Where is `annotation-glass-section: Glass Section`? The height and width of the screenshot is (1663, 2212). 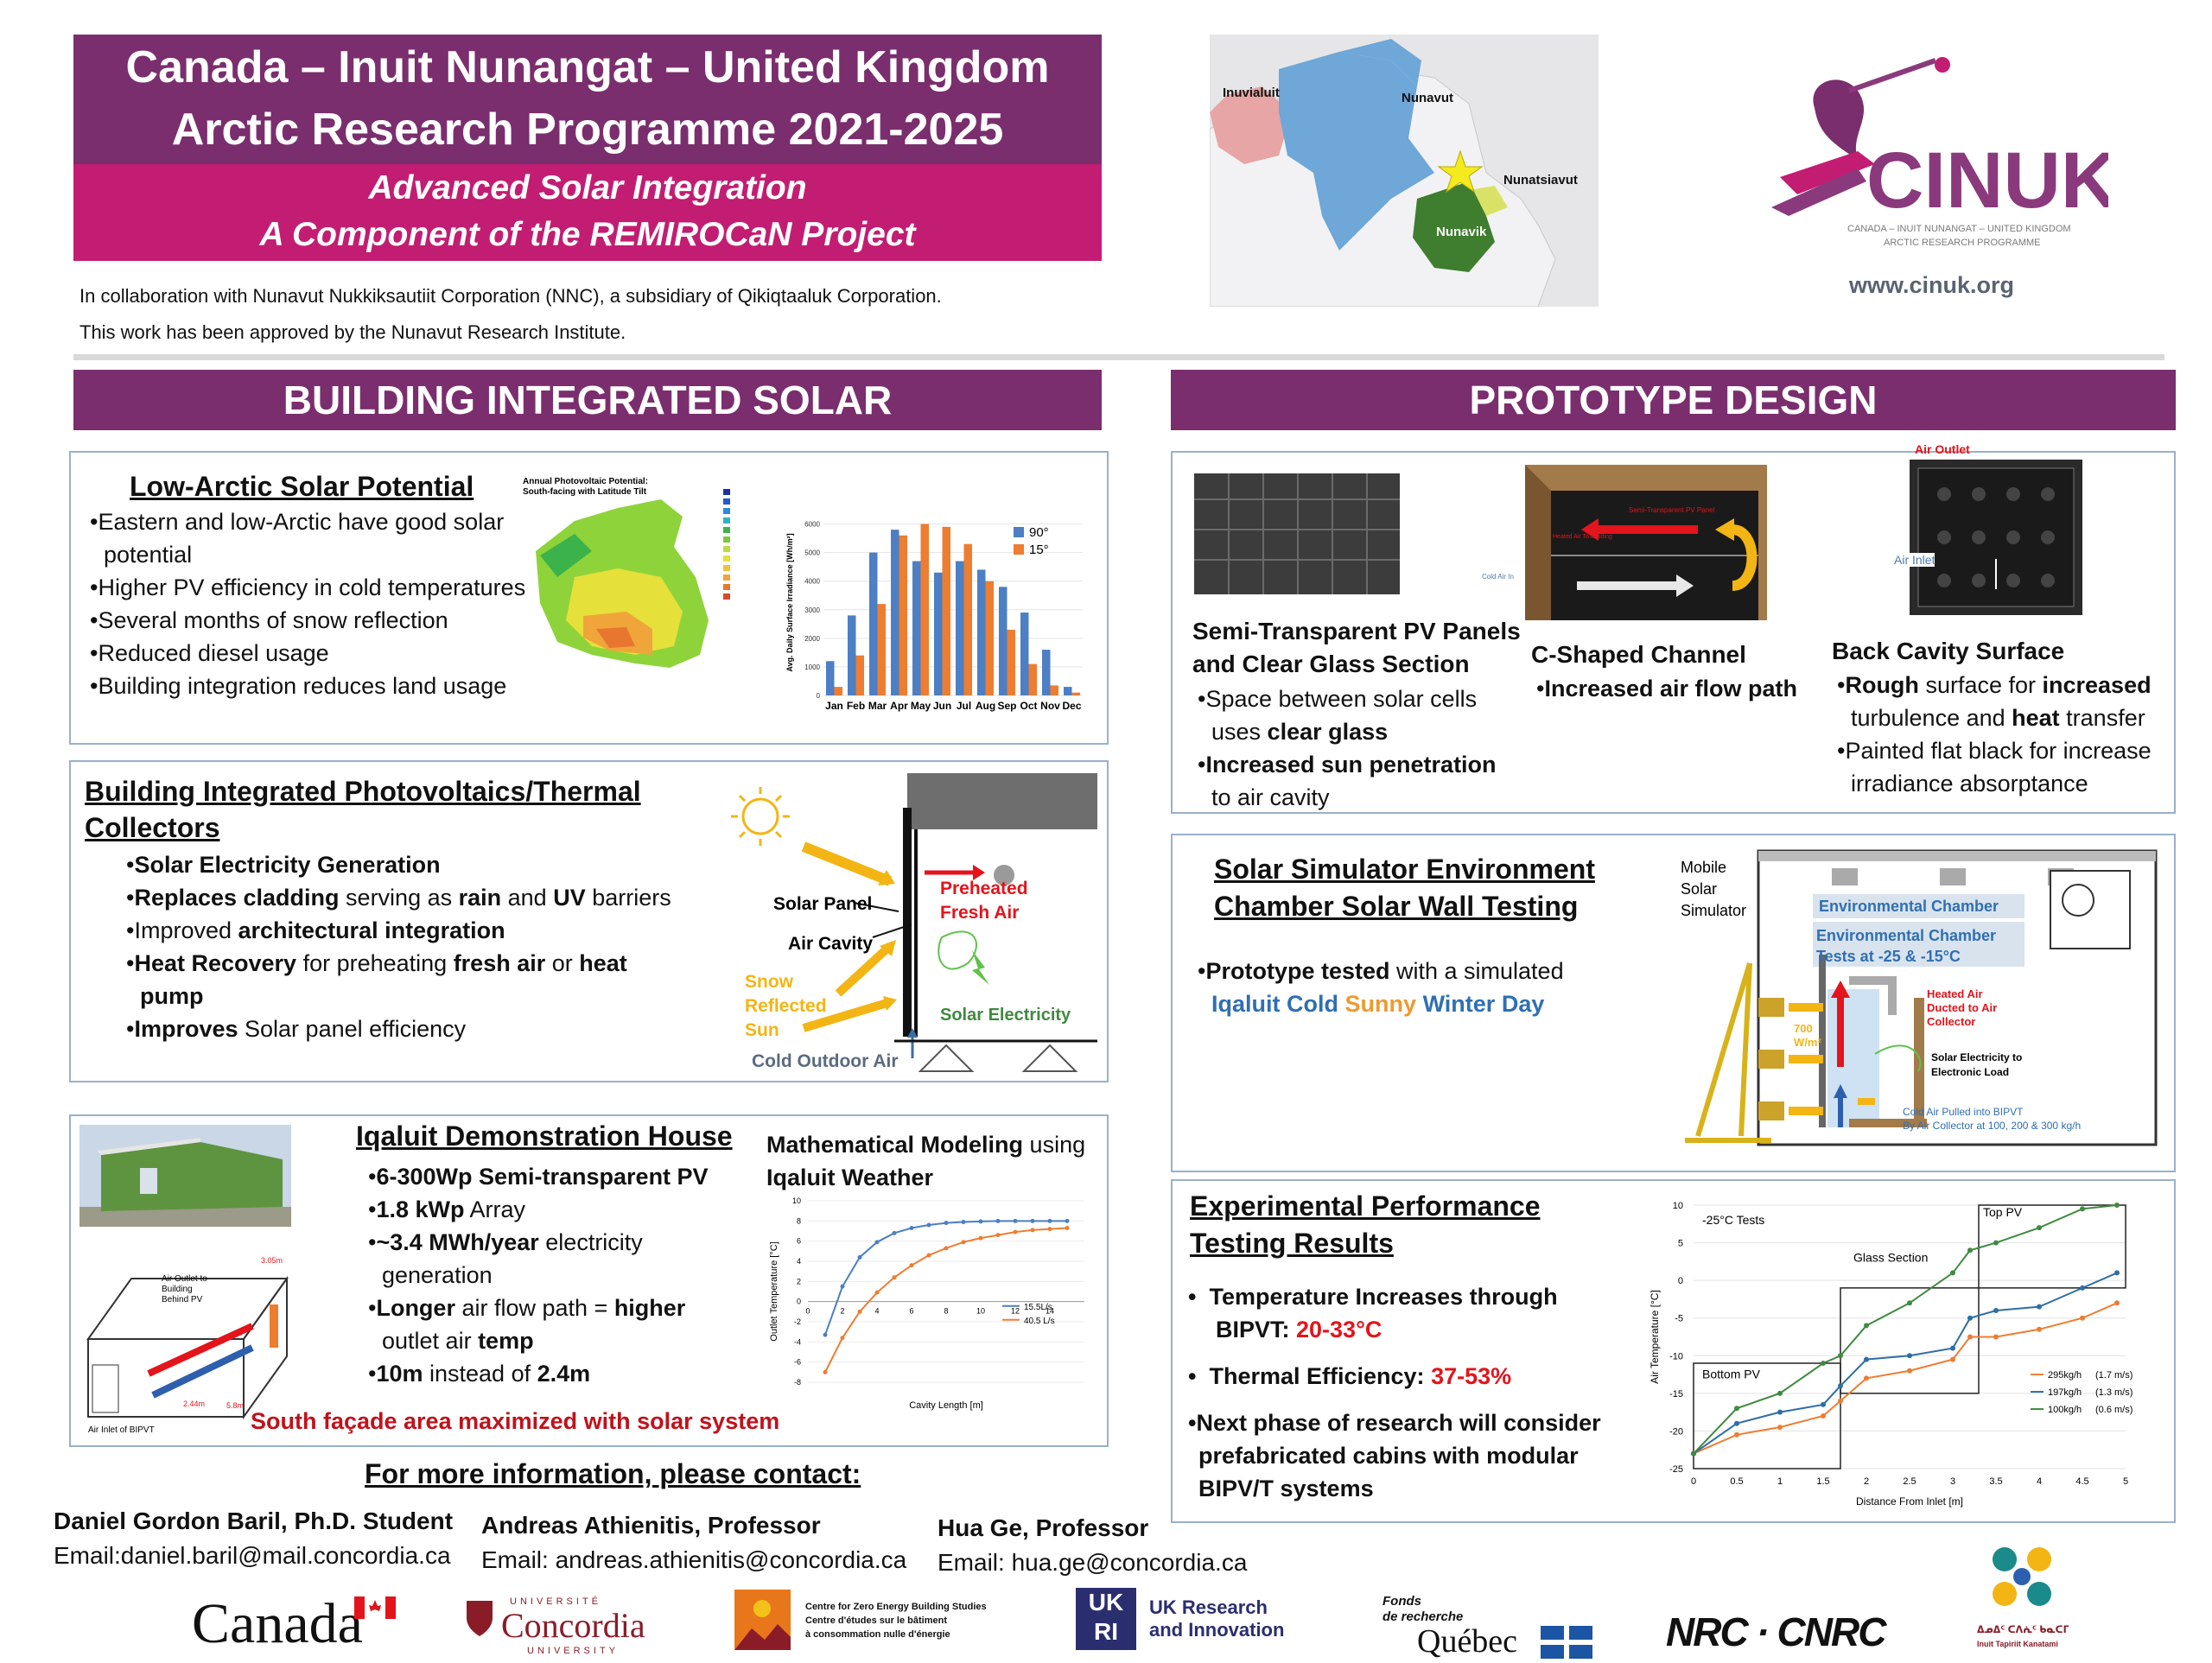
annotation-glass-section: Glass Section is located at coordinates (1890, 1257).